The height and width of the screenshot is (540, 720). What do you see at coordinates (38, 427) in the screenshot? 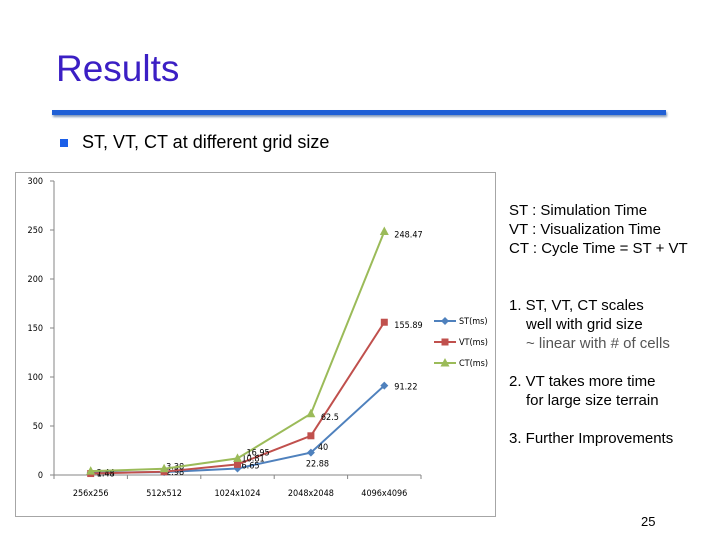
I see `y-tick-label: 50` at bounding box center [38, 427].